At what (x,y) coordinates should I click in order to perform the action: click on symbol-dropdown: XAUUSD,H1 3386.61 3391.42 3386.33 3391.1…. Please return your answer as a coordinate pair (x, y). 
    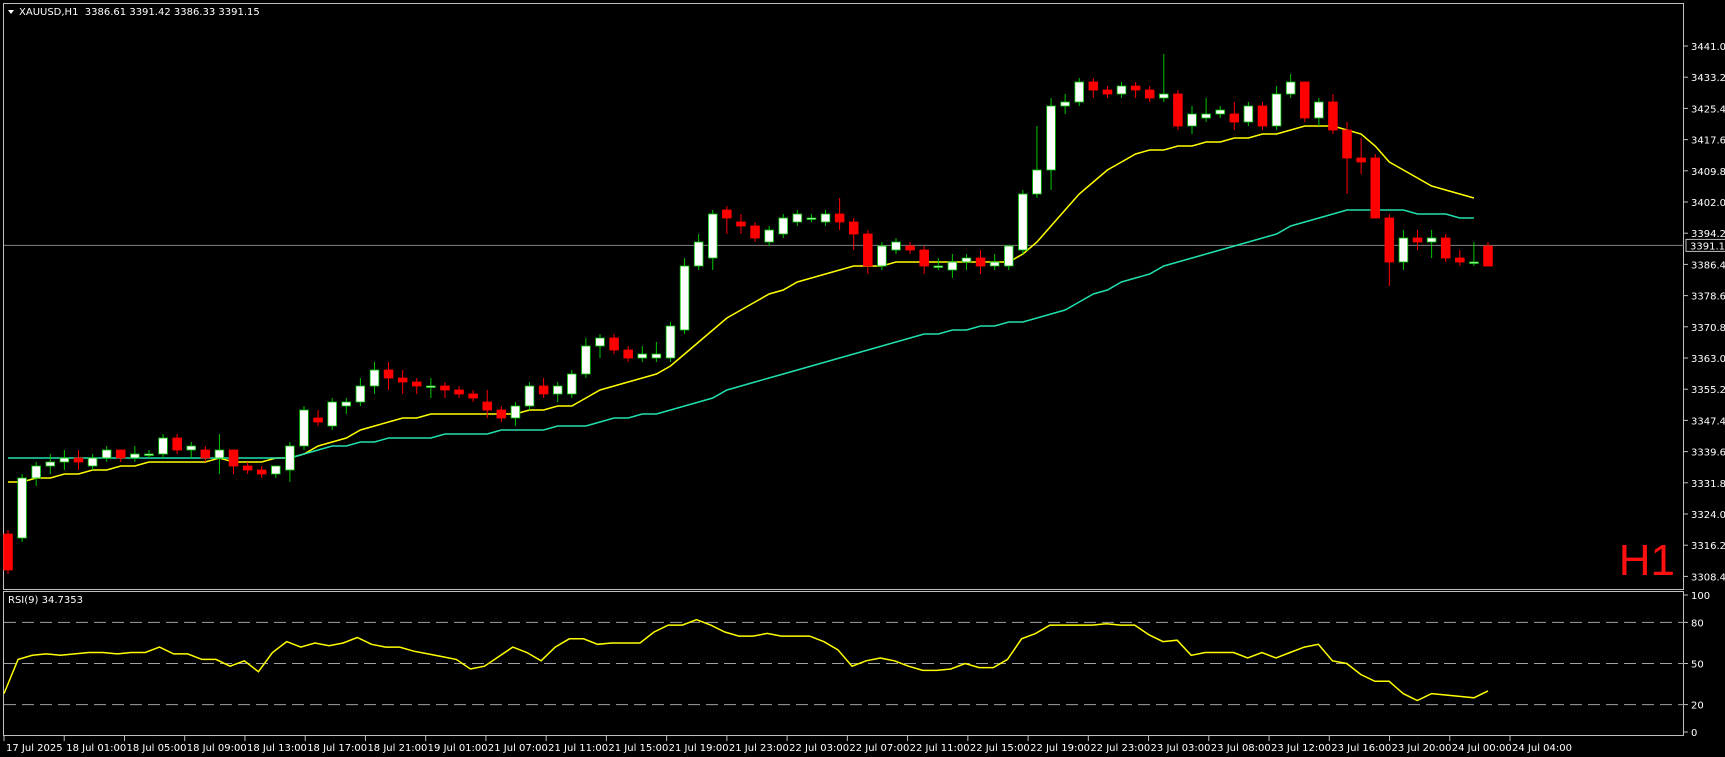
    Looking at the image, I should click on (134, 12).